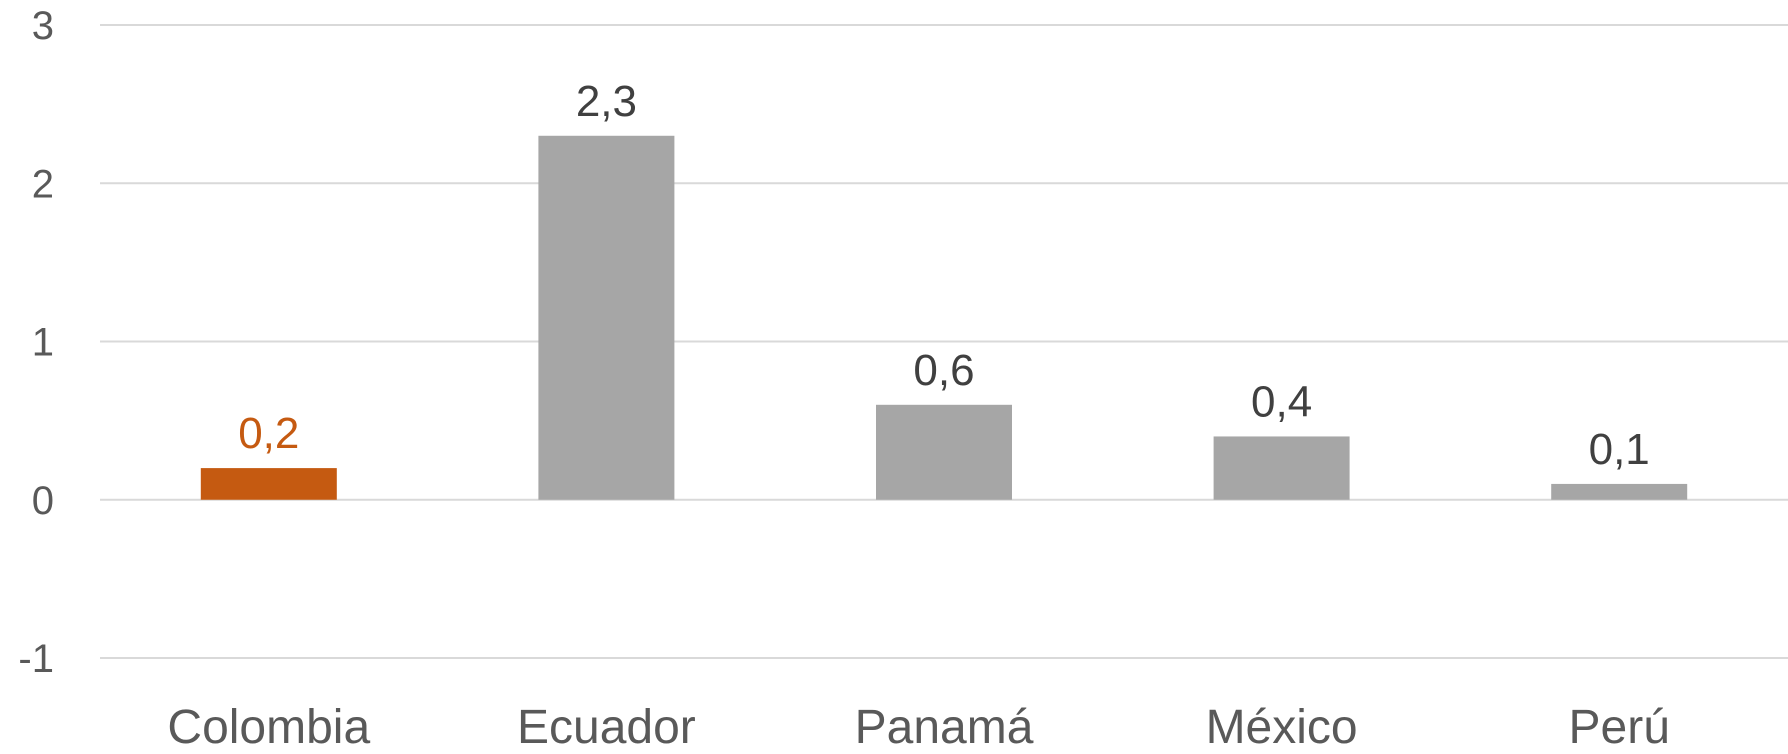  What do you see at coordinates (1282, 725) in the screenshot?
I see `x-tick-label: México` at bounding box center [1282, 725].